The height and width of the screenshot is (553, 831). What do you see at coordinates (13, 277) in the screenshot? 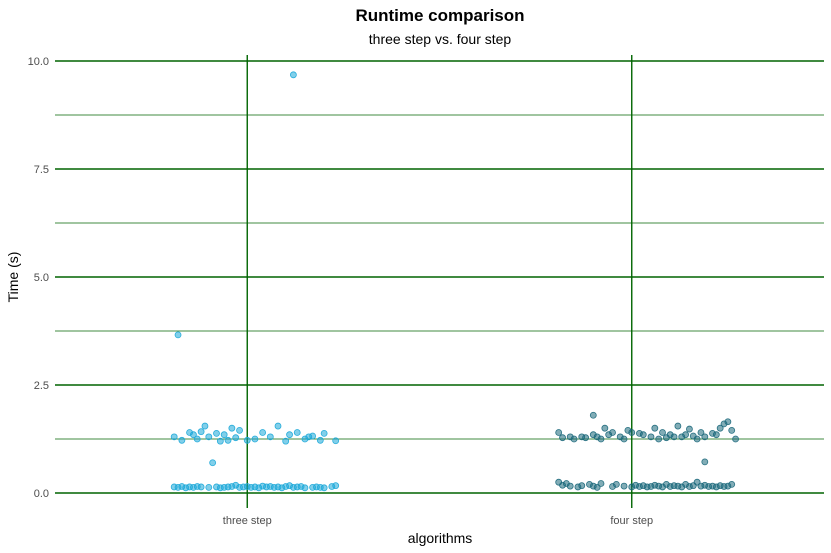
I see `y-axis-label: Time (s)` at bounding box center [13, 277].